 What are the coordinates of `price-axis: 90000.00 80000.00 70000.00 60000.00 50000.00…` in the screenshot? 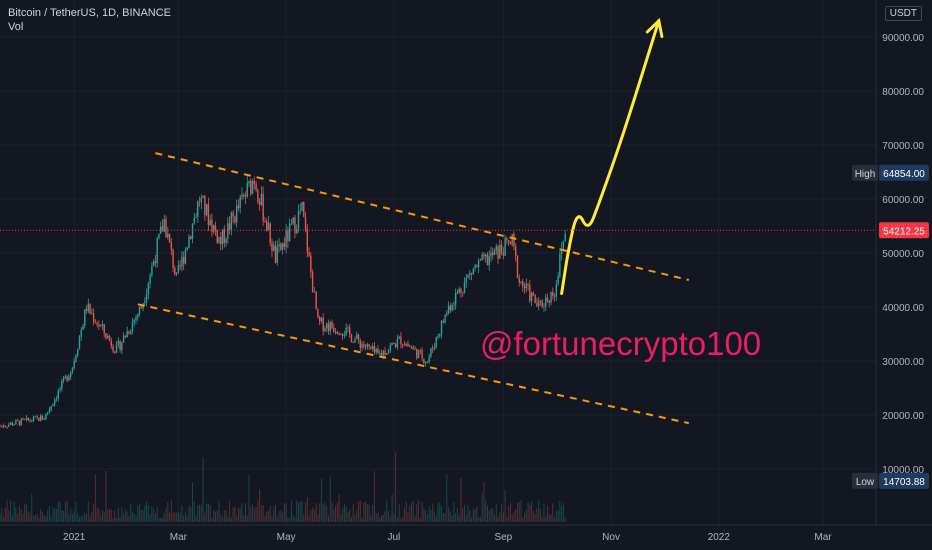 It's located at (903, 275).